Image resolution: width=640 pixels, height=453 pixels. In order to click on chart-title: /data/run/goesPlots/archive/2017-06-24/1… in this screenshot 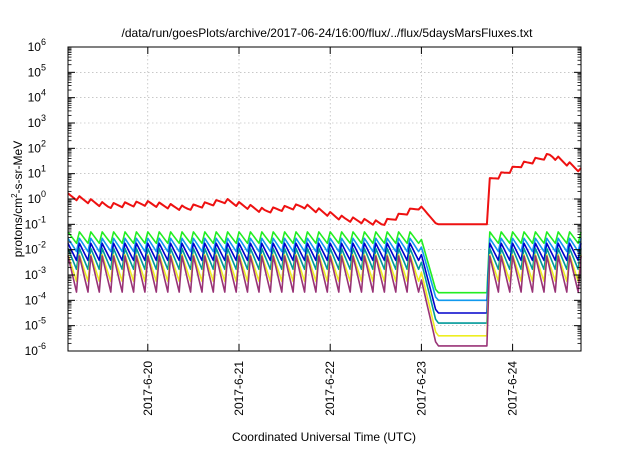, I will do `click(328, 33)`.